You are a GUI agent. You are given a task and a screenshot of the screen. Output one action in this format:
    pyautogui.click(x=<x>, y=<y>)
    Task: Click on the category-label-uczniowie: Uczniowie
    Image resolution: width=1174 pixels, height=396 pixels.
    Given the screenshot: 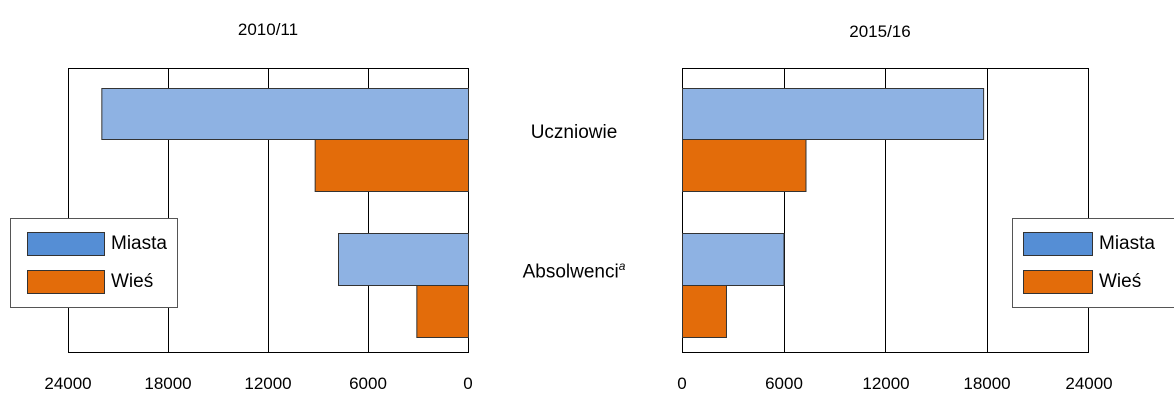 What is the action you would take?
    pyautogui.click(x=574, y=132)
    